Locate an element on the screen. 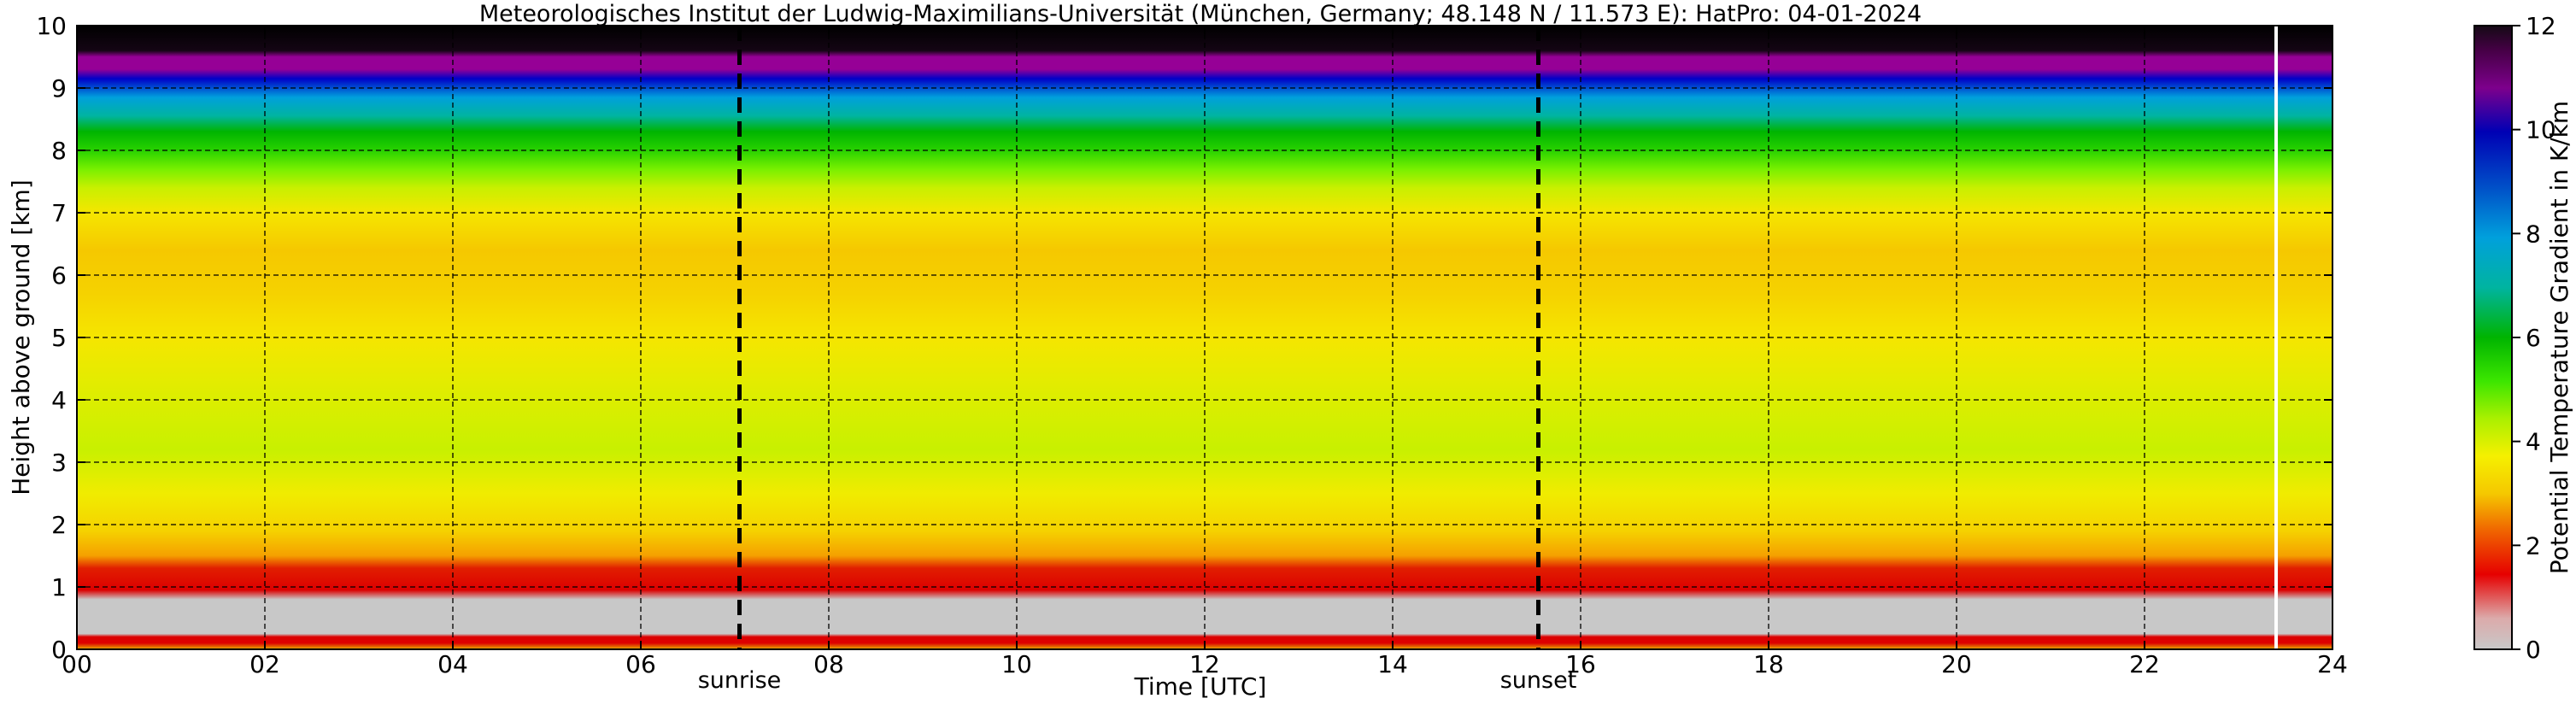 This screenshot has width=2576, height=704. x-tick-label: 20 is located at coordinates (1956, 664).